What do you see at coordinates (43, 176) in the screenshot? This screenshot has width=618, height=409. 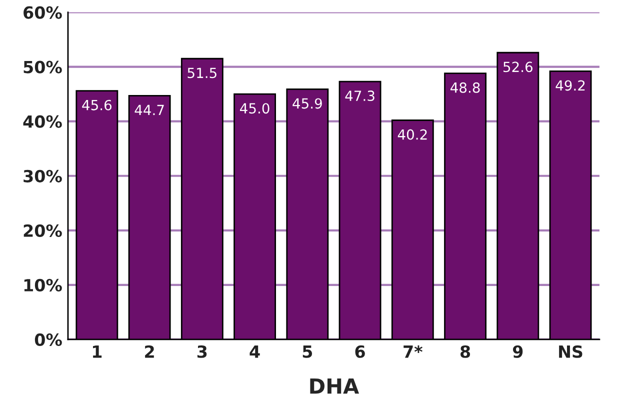 I see `y-tick-label: 30%` at bounding box center [43, 176].